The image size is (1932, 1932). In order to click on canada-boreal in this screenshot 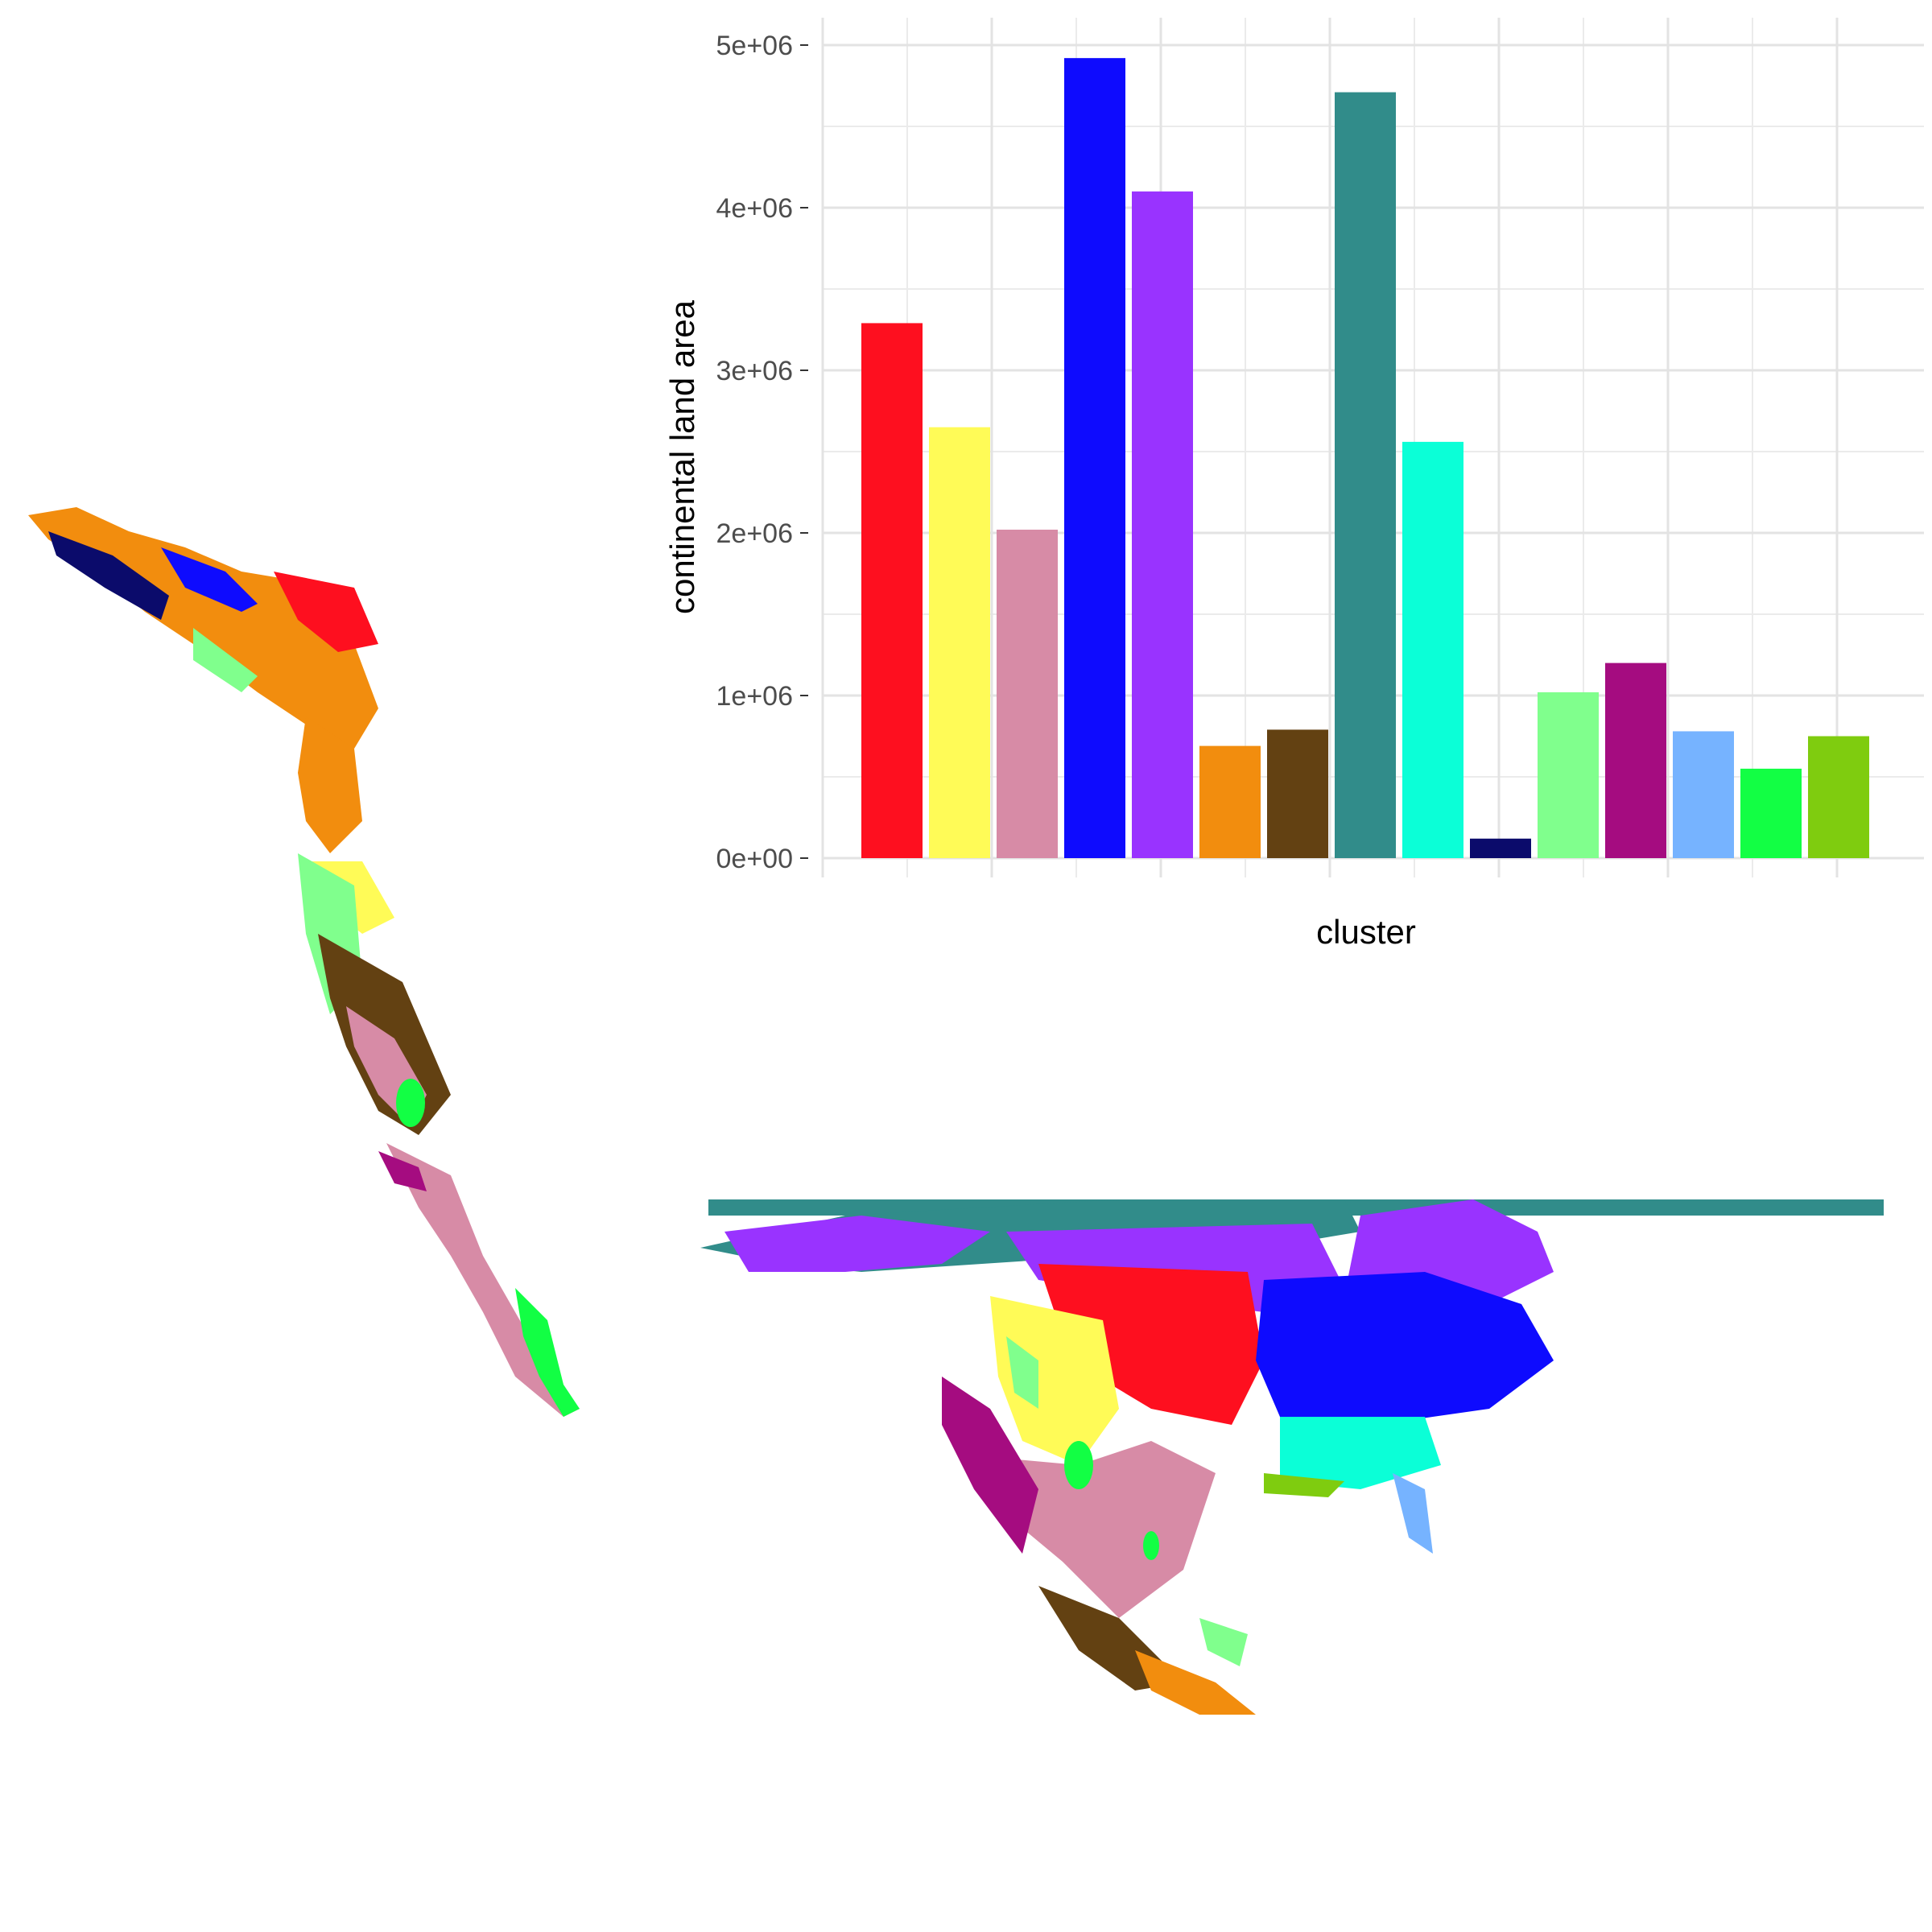, I will do `click(1175, 1268)`.